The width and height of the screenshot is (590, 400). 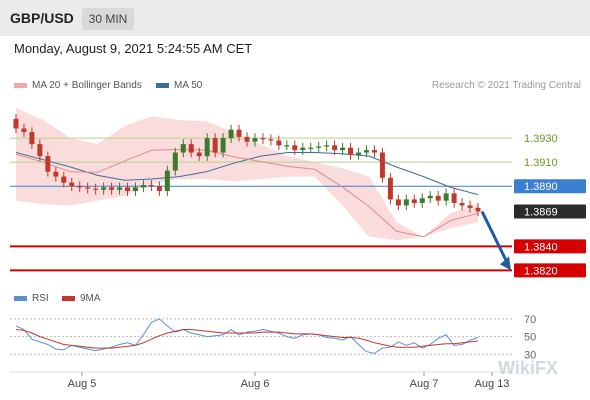 I want to click on pair-title: GBP/USD, so click(x=42, y=18).